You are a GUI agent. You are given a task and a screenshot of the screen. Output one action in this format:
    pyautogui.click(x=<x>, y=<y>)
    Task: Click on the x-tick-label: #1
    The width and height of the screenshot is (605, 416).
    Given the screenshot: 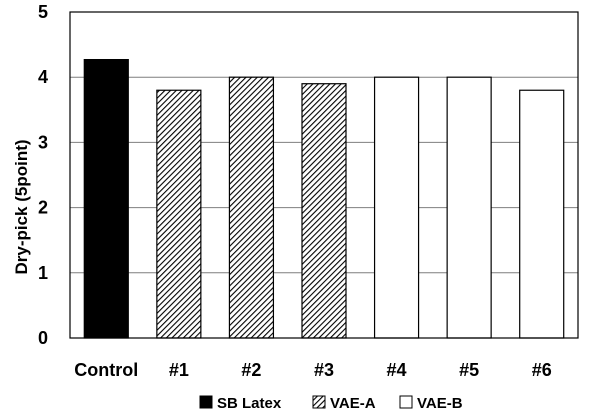 What is the action you would take?
    pyautogui.click(x=179, y=370)
    